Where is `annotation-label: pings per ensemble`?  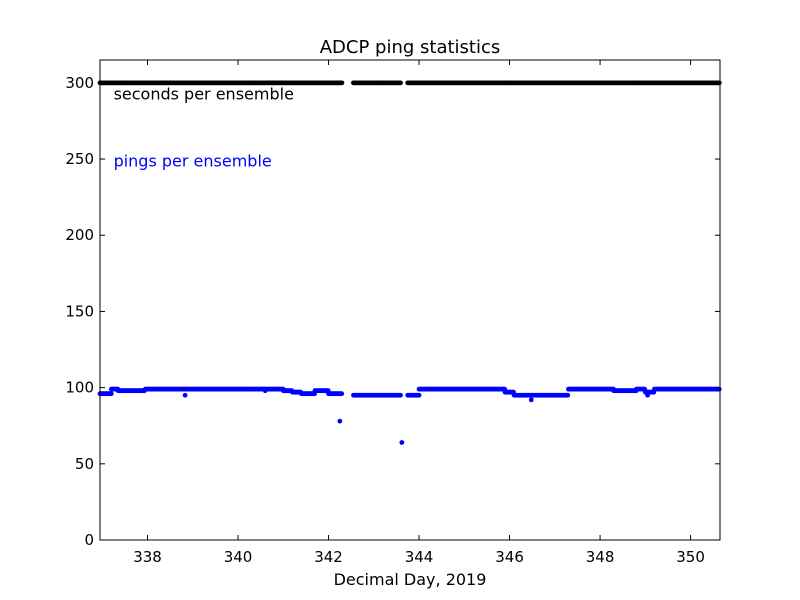
annotation-label: pings per ensemble is located at coordinates (193, 161).